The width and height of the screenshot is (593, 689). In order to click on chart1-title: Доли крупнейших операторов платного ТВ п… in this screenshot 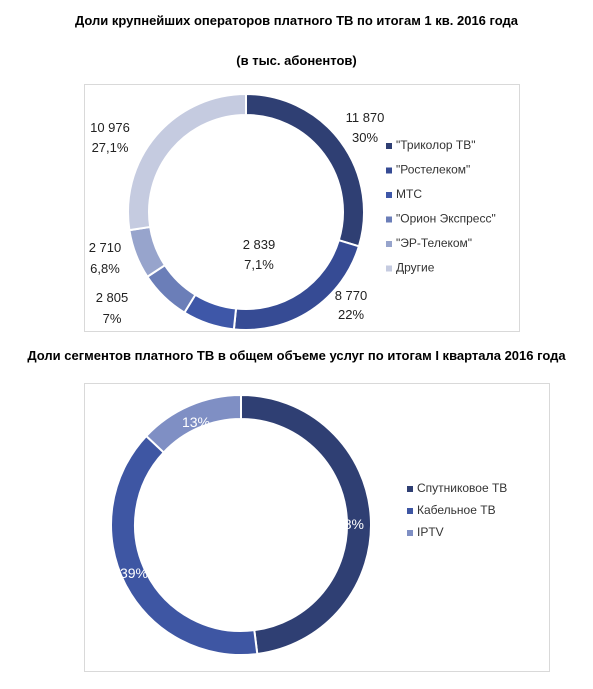, I will do `click(296, 20)`.